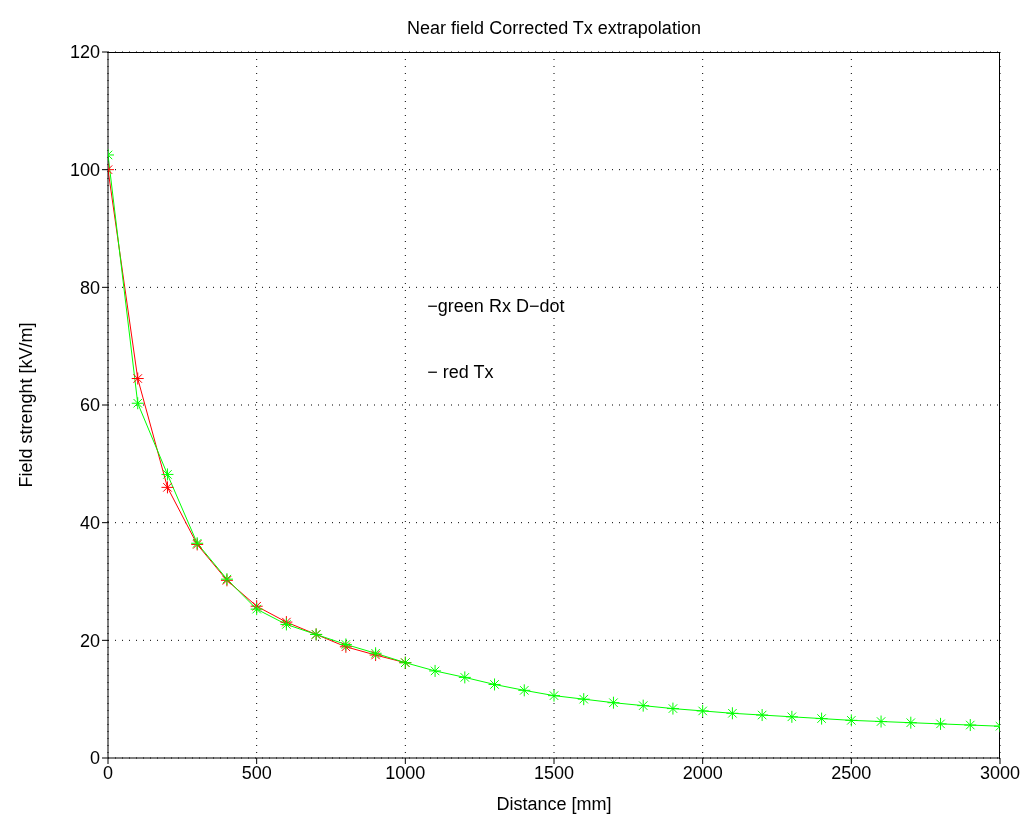 This screenshot has height=828, width=1036. I want to click on y-tick-label: 100, so click(84, 170).